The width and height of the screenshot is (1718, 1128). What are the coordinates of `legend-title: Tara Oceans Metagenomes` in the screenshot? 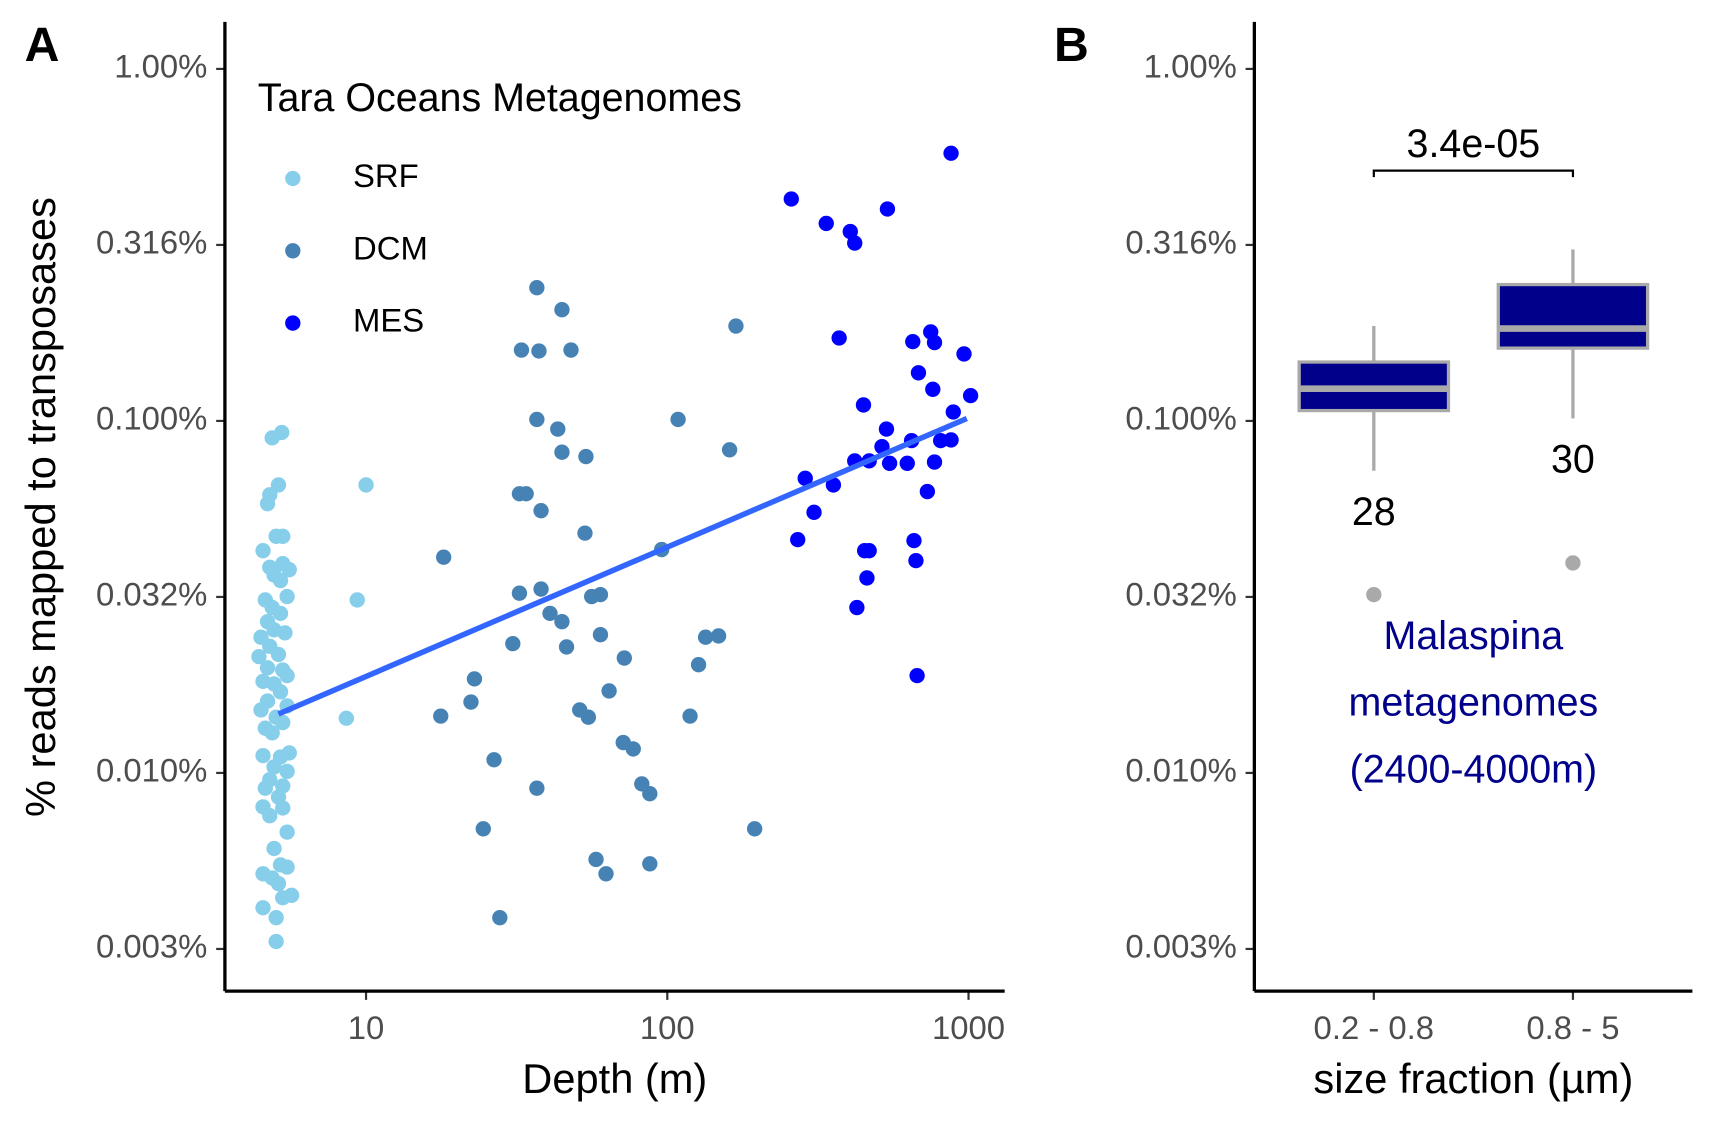 It's located at (500, 98).